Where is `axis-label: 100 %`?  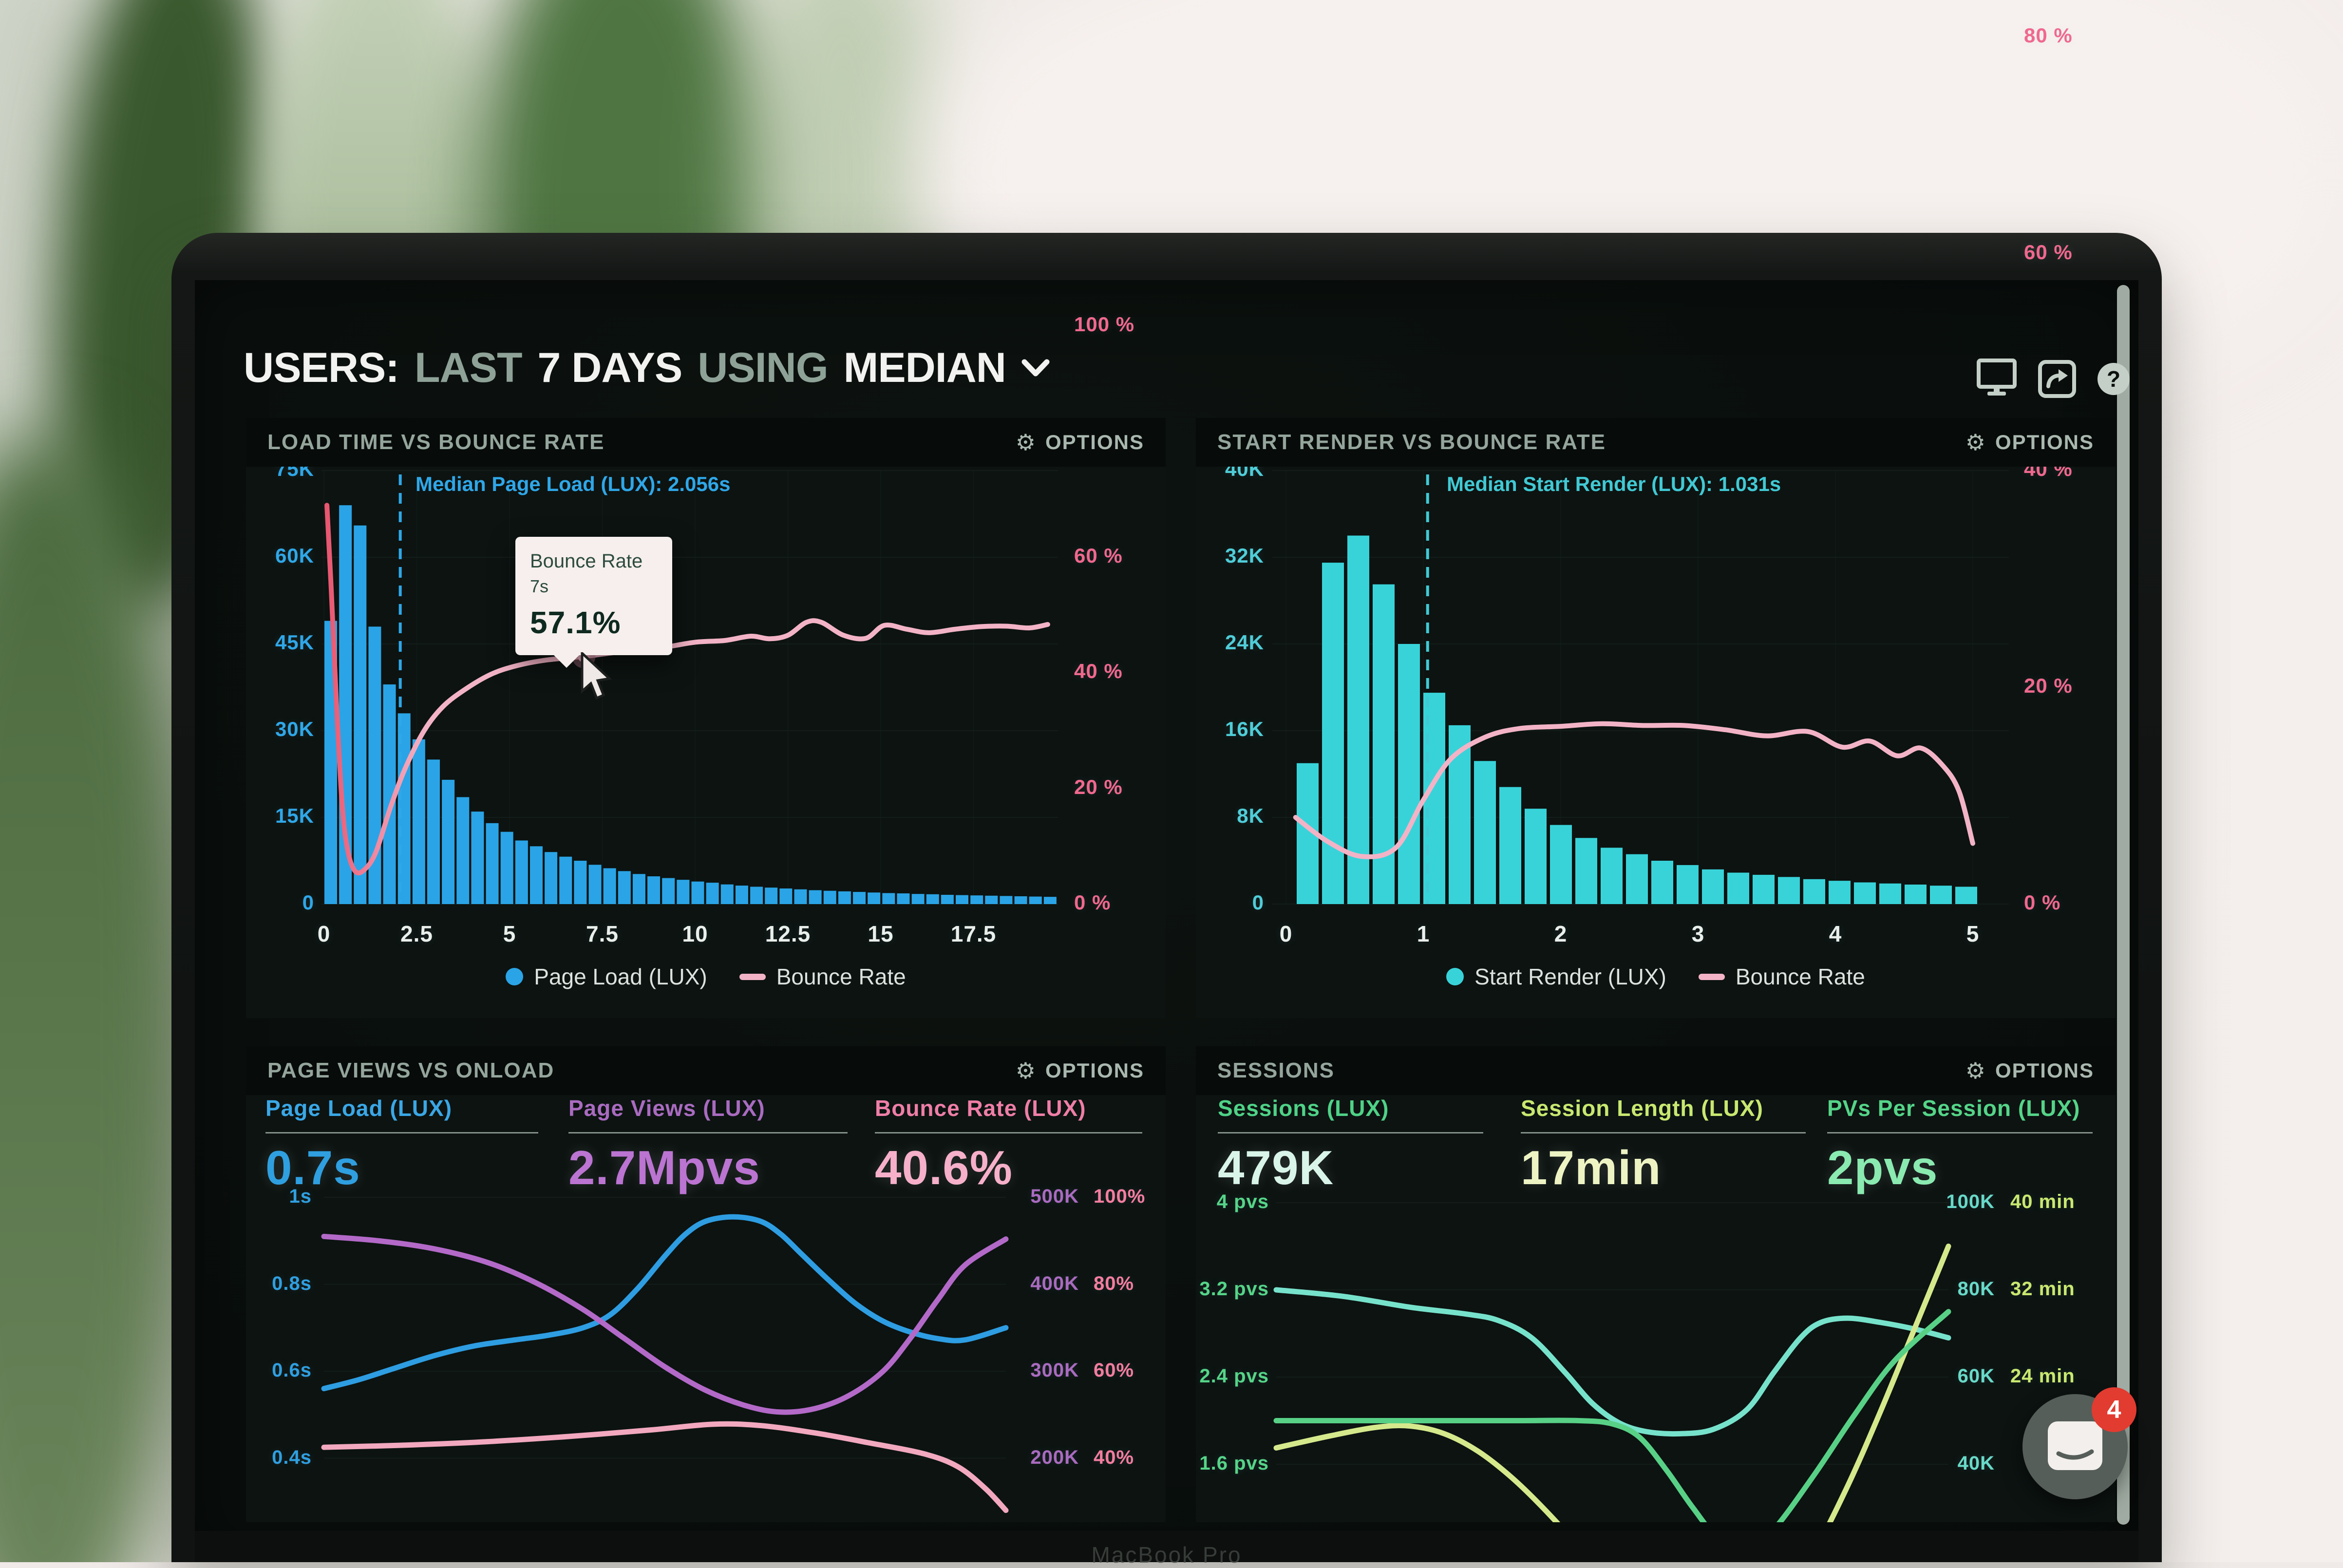
axis-label: 100 % is located at coordinates (1104, 324).